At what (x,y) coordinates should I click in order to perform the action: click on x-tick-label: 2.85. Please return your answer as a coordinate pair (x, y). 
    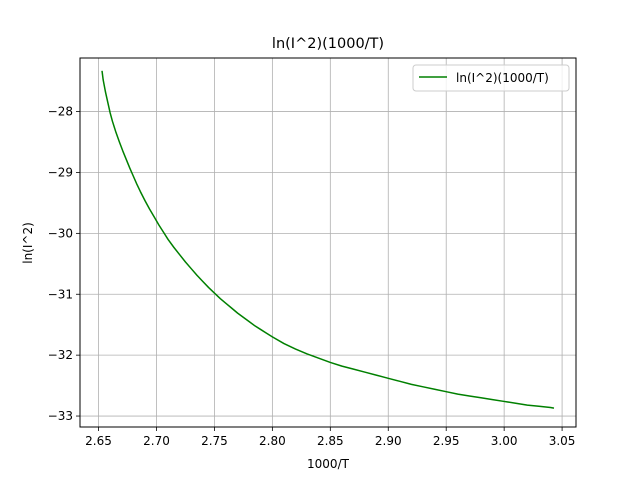
    Looking at the image, I should click on (330, 441).